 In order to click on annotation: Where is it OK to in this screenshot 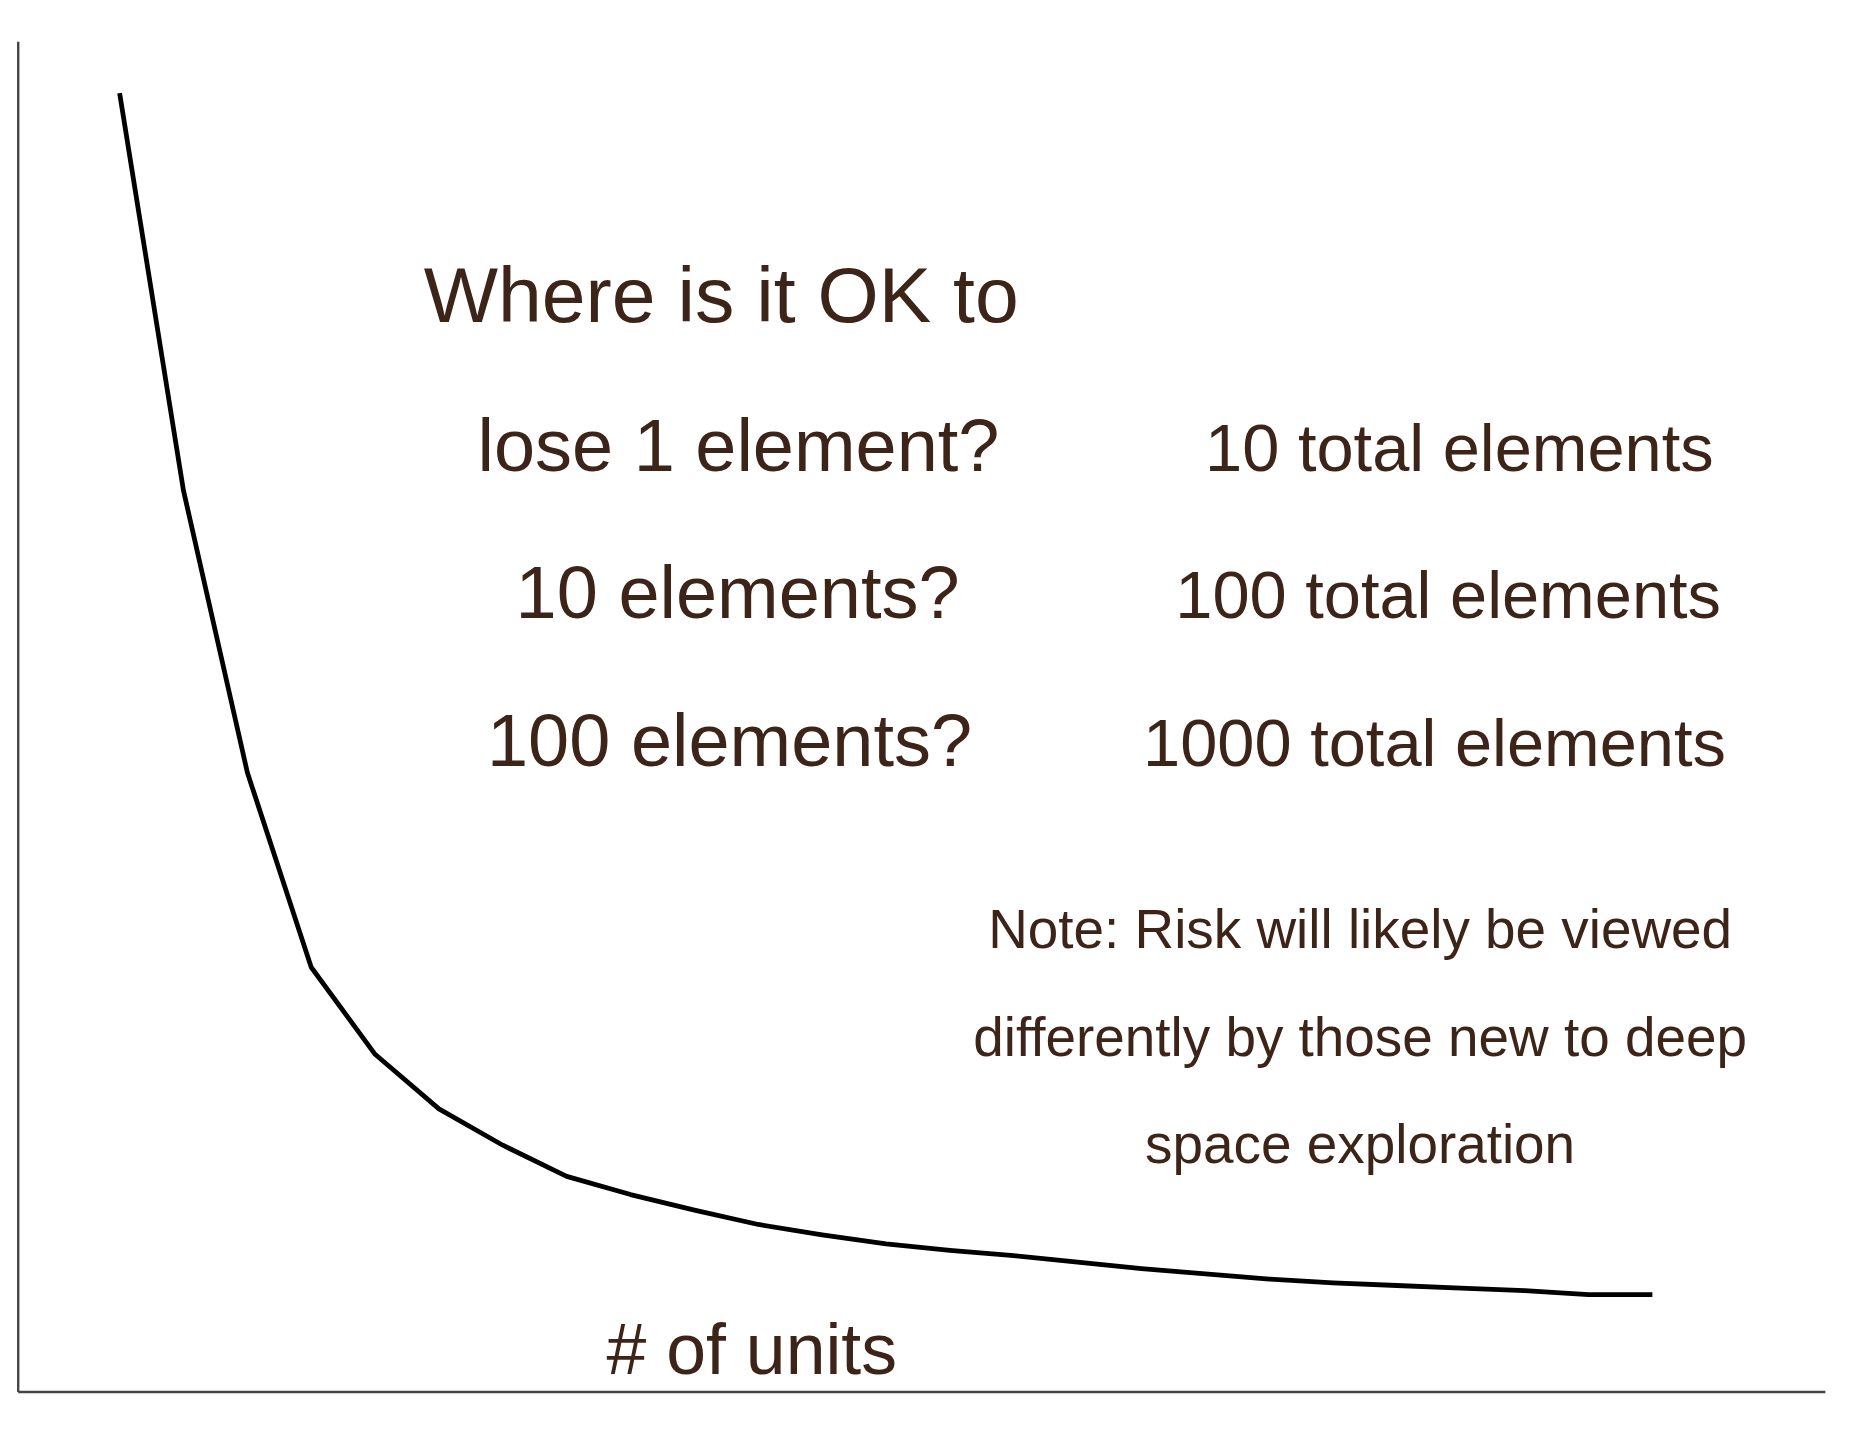, I will do `click(721, 295)`.